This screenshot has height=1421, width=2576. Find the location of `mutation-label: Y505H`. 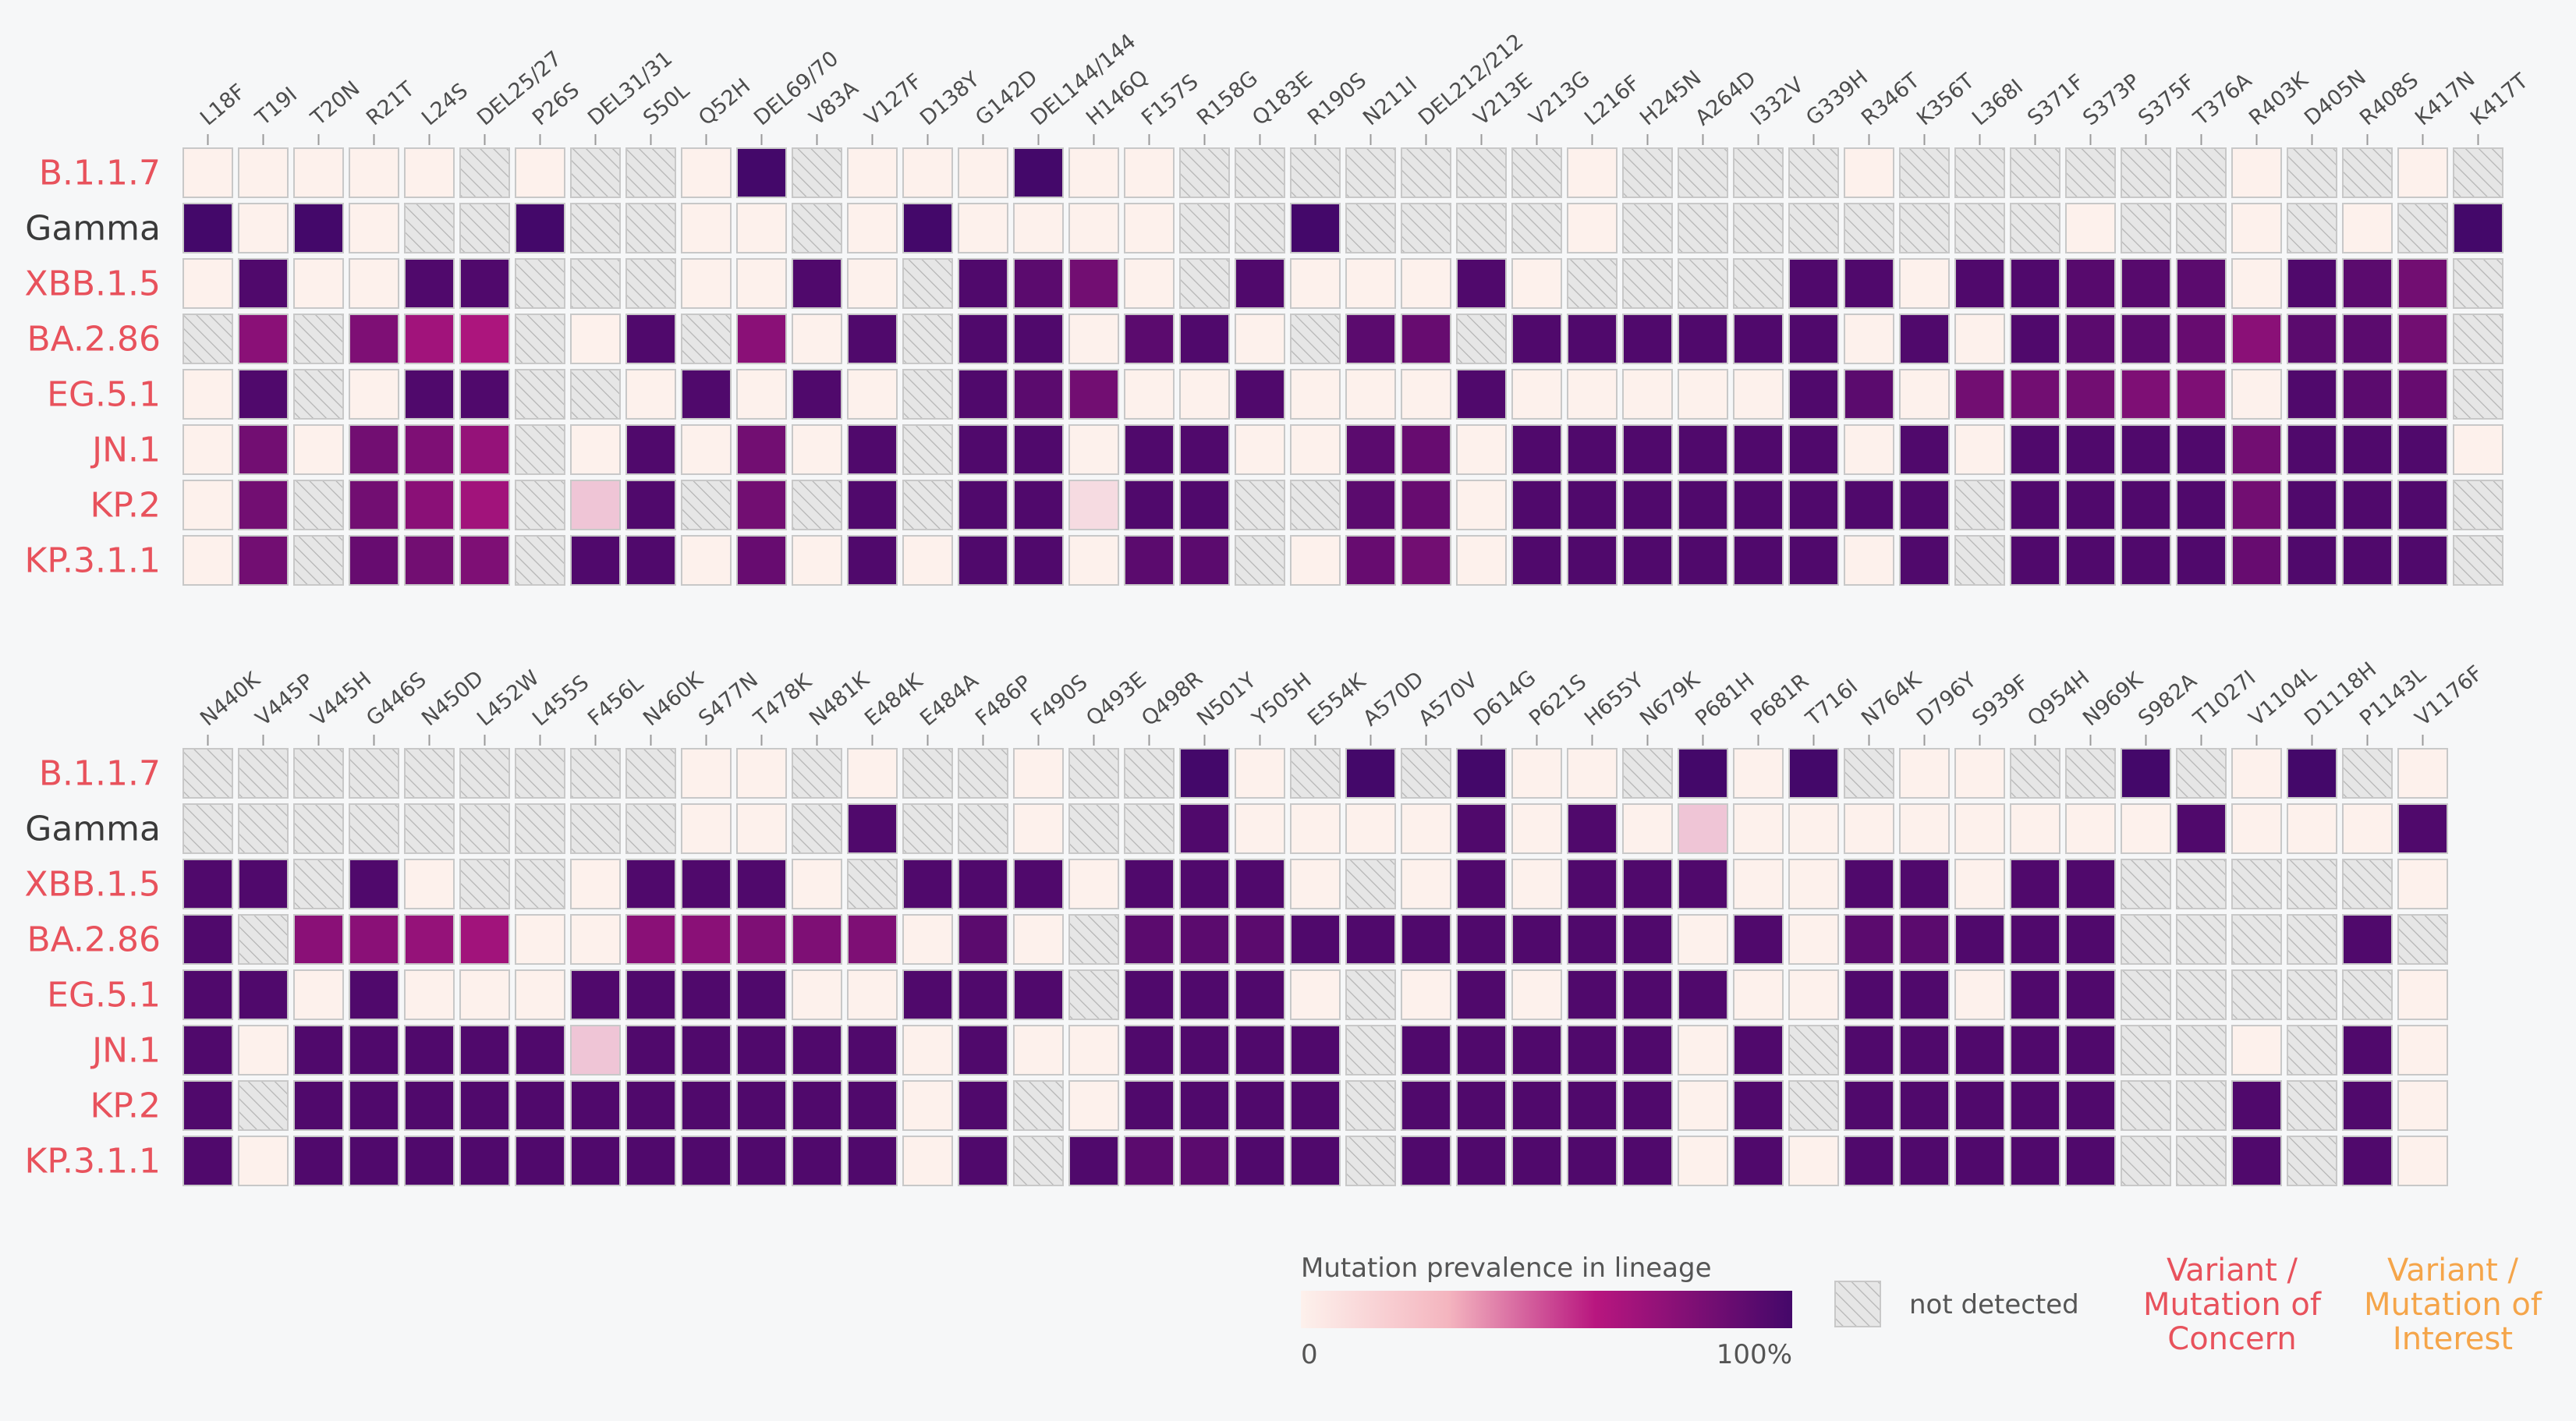

mutation-label: Y505H is located at coordinates (1281, 700).